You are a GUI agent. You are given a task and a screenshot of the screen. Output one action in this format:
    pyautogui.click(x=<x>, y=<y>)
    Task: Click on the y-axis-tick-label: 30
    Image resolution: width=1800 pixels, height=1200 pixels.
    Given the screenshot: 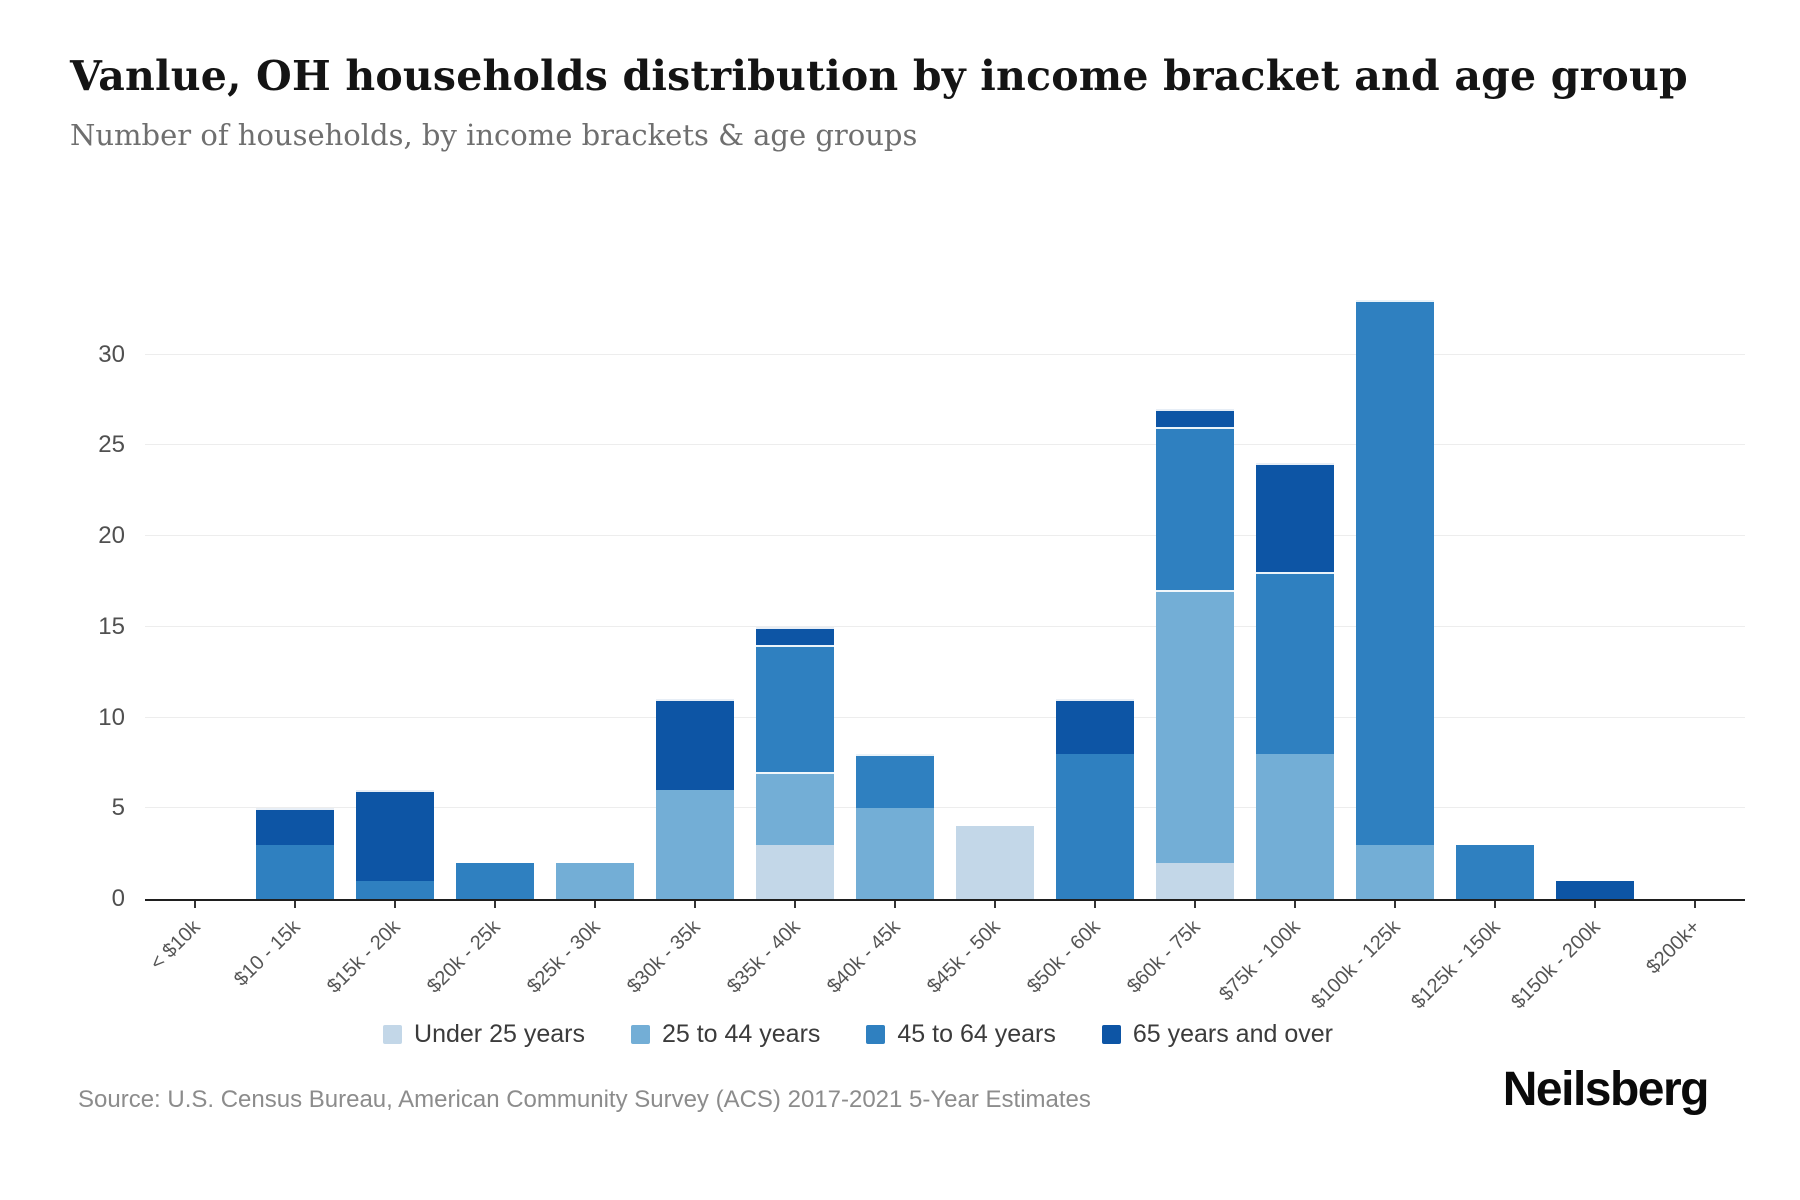 What is the action you would take?
    pyautogui.click(x=111, y=354)
    